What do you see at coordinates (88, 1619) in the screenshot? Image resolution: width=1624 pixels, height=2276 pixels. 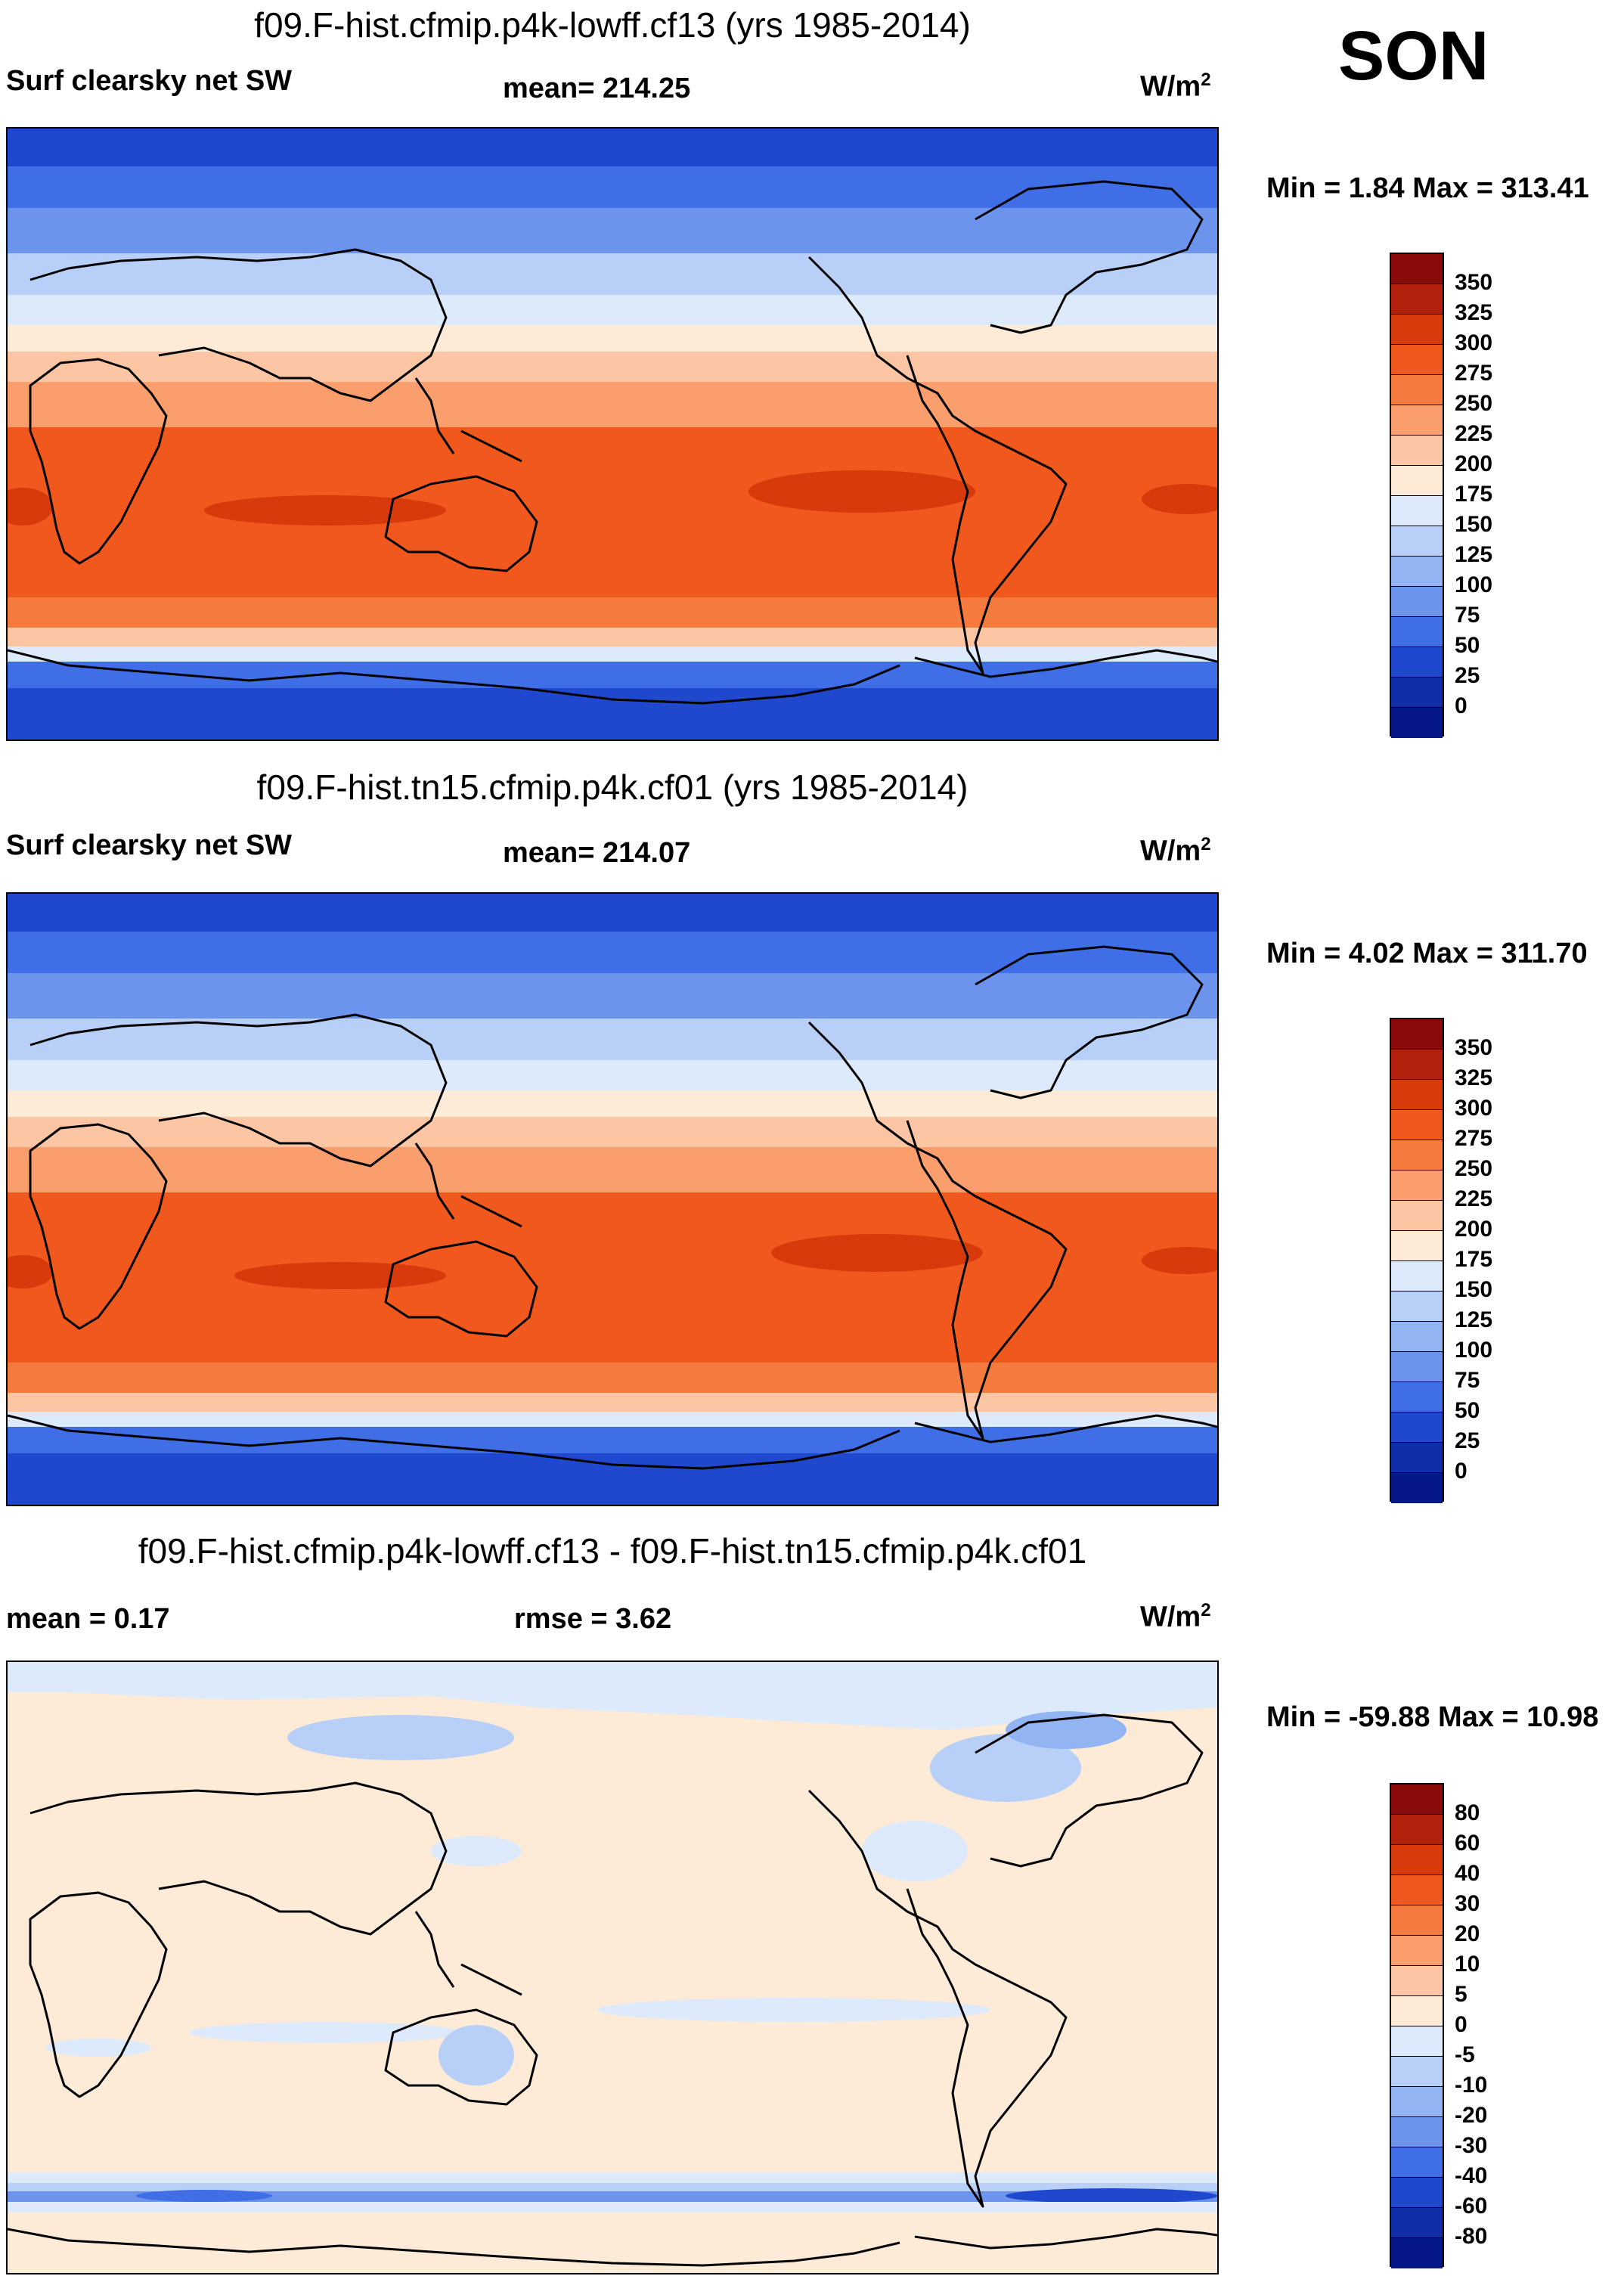 I see `panel-3-mean-label: mean = 0.17` at bounding box center [88, 1619].